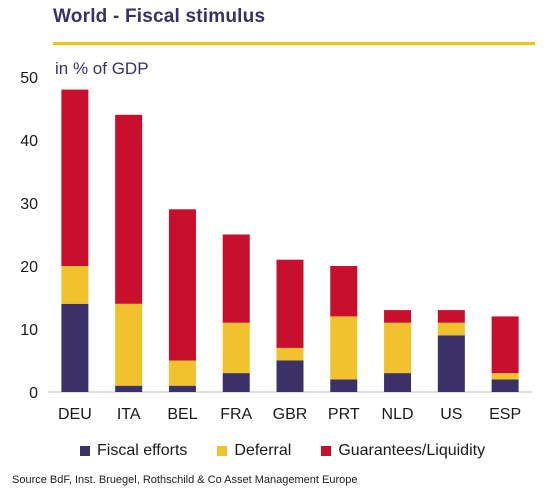 The image size is (552, 493). What do you see at coordinates (29, 330) in the screenshot?
I see `y-tick-label: 10` at bounding box center [29, 330].